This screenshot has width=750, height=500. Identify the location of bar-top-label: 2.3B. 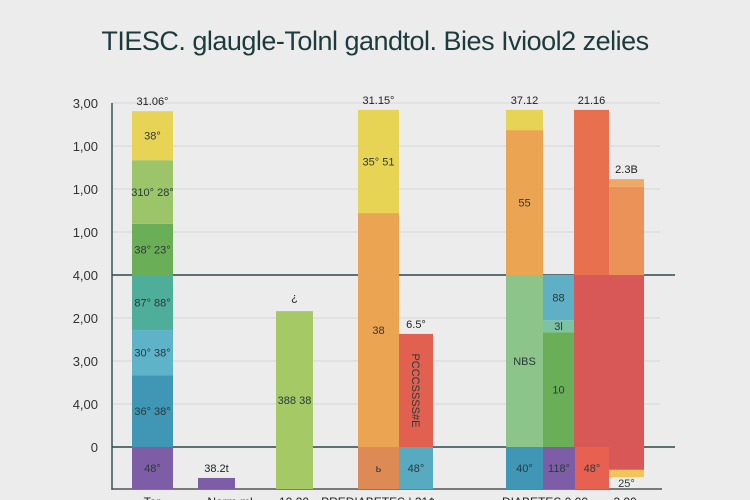
(626, 170).